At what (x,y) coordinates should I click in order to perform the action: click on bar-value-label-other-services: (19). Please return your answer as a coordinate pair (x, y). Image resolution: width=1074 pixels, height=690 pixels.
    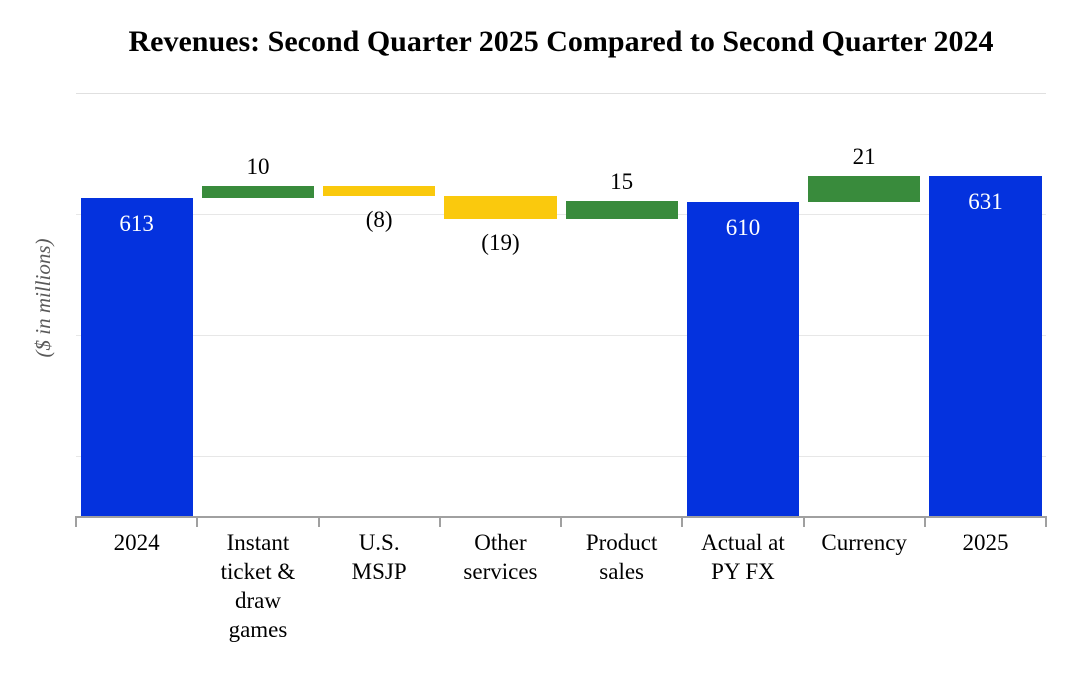
    Looking at the image, I should click on (500, 242).